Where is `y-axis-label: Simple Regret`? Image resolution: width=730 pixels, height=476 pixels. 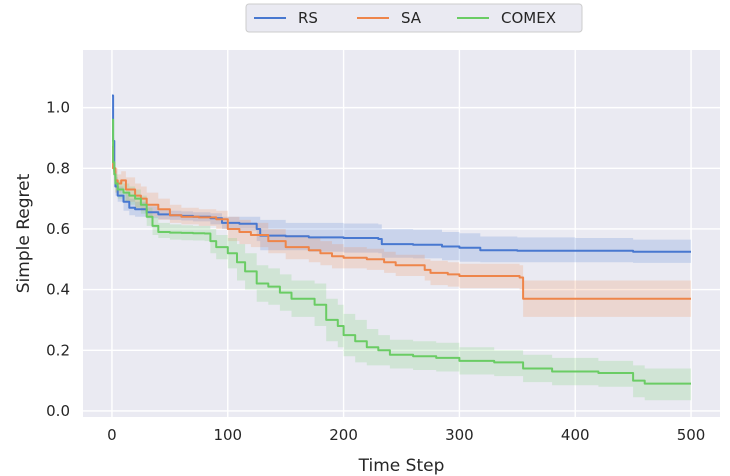 y-axis-label: Simple Regret is located at coordinates (24, 233).